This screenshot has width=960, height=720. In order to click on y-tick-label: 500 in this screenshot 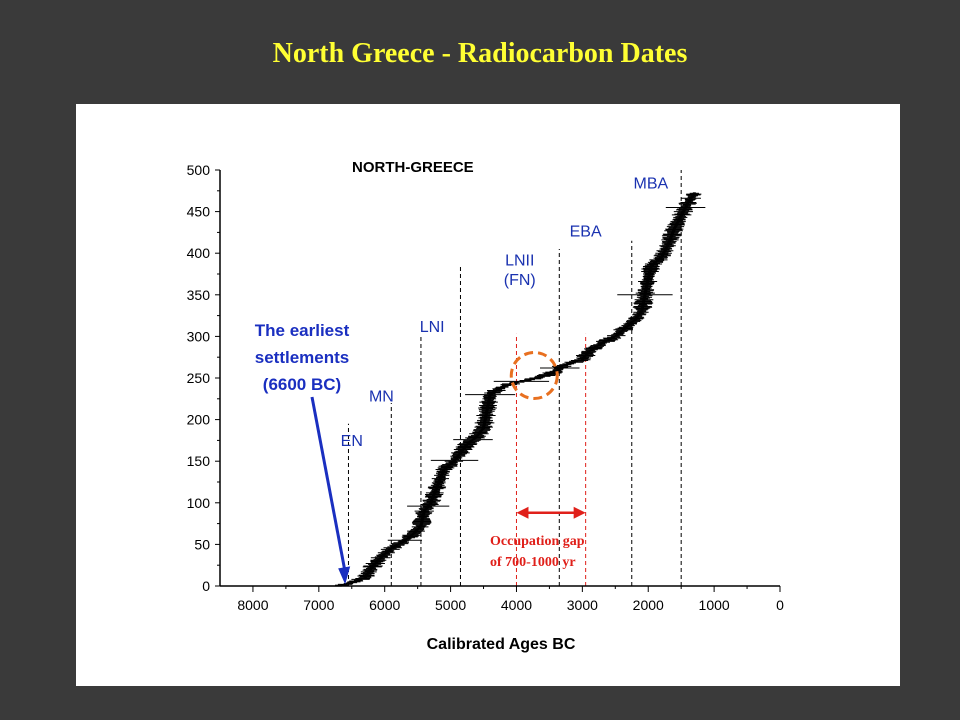, I will do `click(199, 170)`.